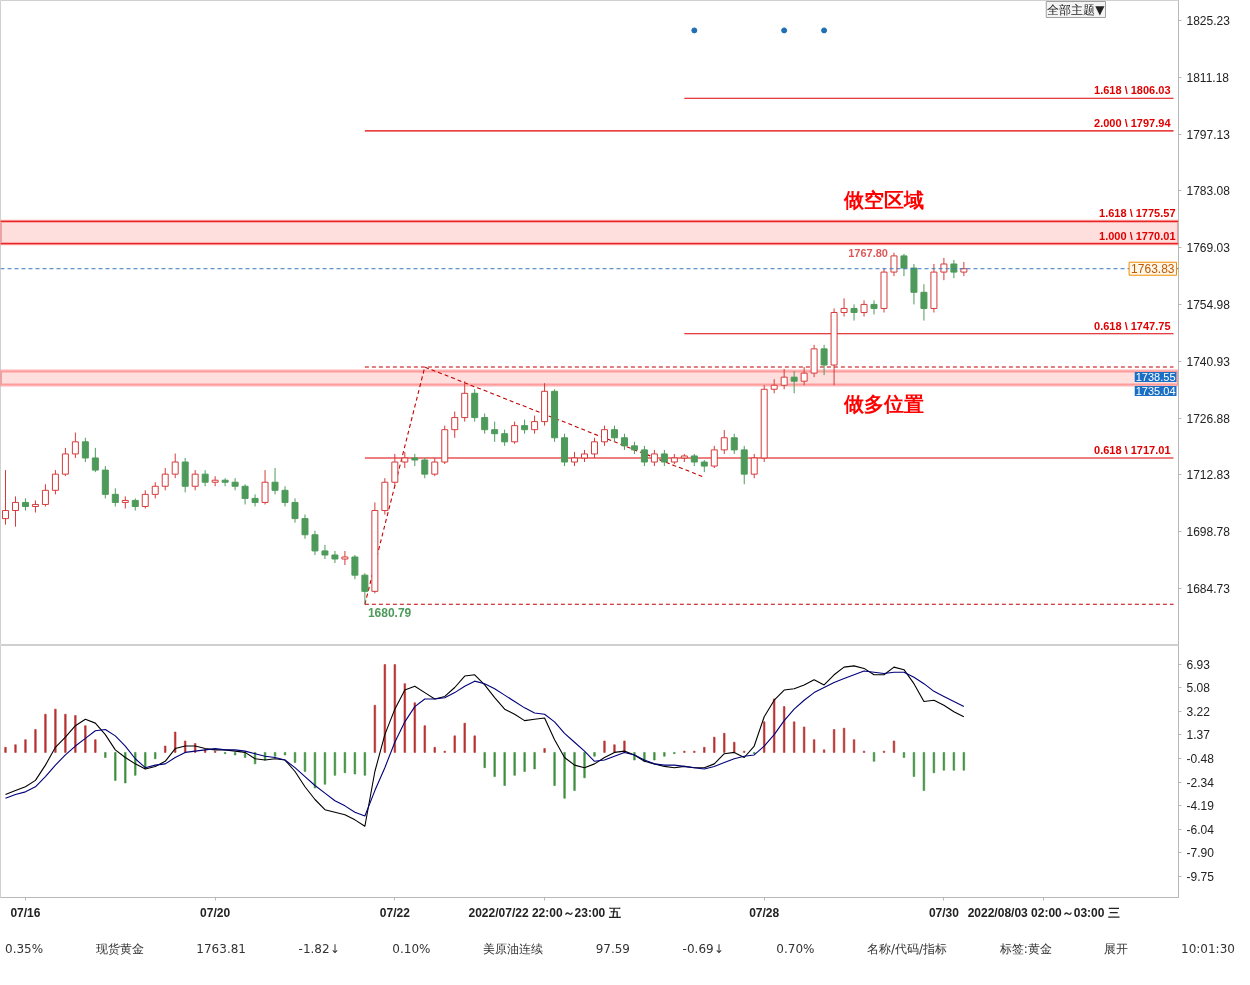 The height and width of the screenshot is (985, 1250). What do you see at coordinates (1198, 664) in the screenshot?
I see `y-tick-label: 6.93` at bounding box center [1198, 664].